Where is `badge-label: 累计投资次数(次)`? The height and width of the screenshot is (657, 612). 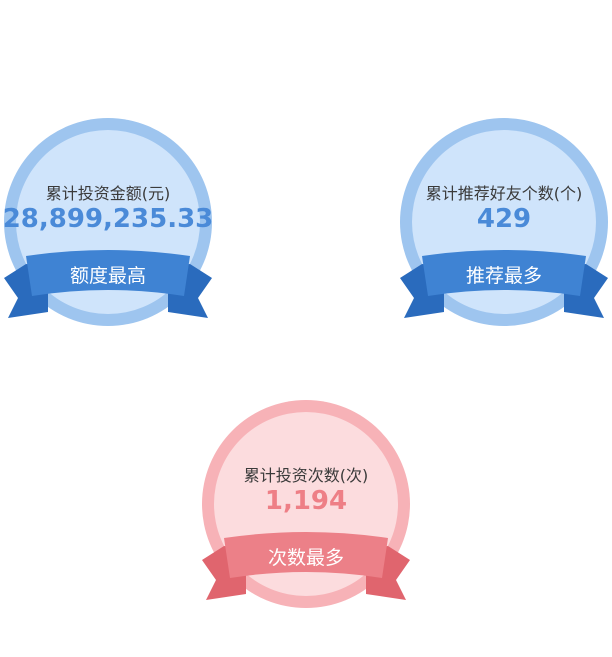 badge-label: 累计投资次数(次) is located at coordinates (306, 475).